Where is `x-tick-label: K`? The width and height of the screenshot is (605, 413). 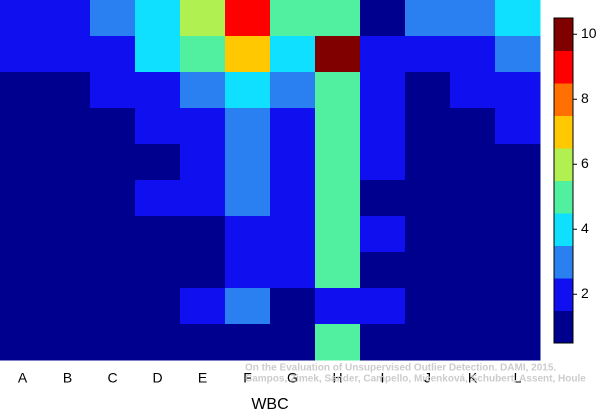 x-tick-label: K is located at coordinates (473, 378).